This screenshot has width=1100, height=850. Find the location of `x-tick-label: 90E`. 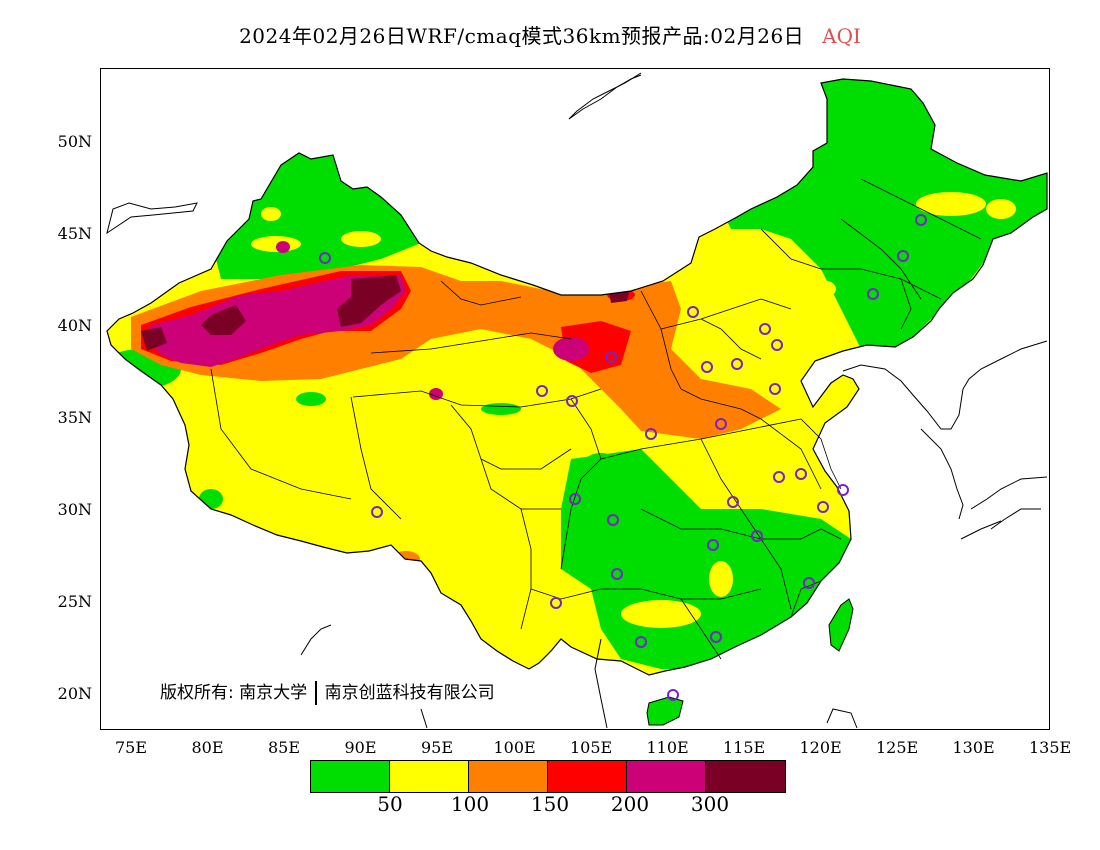

x-tick-label: 90E is located at coordinates (360, 747).